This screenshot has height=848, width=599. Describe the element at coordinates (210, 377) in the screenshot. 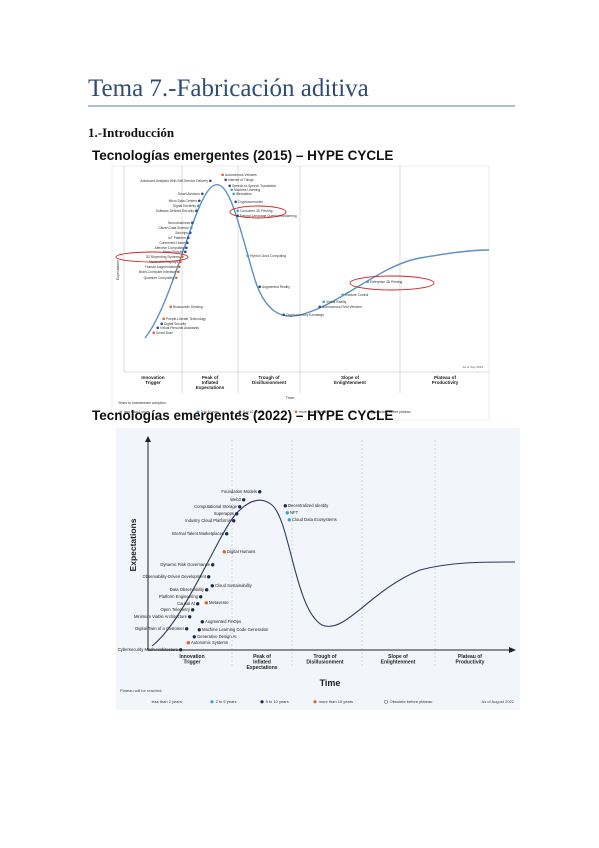

I see `phase-label: Peak of` at that location.